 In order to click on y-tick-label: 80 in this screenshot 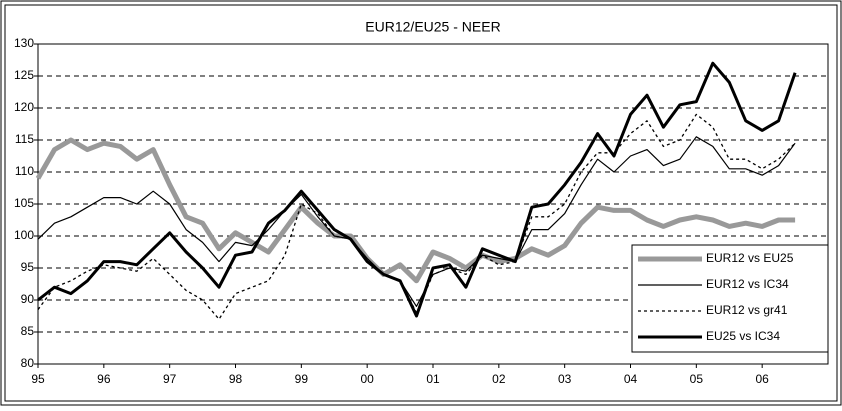, I will do `click(28, 363)`.